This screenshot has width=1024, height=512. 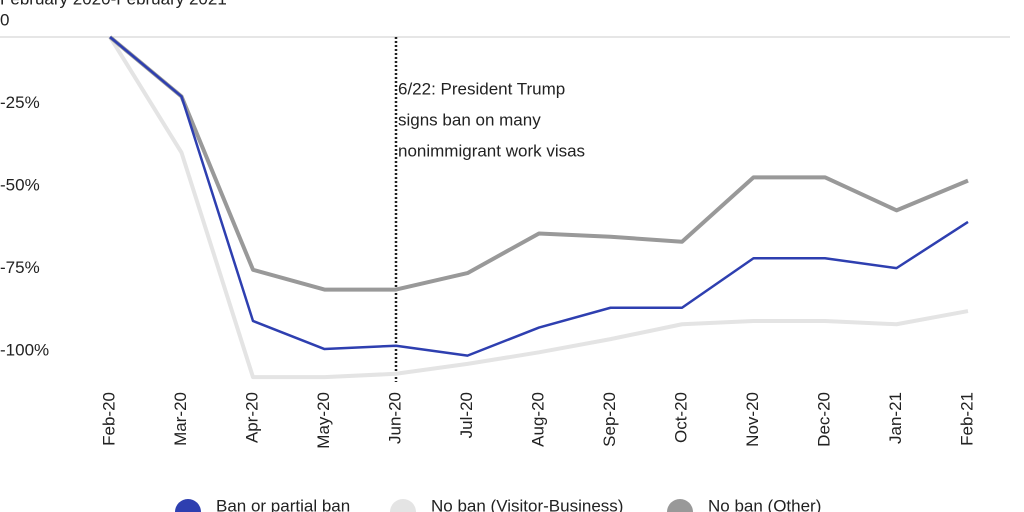 I want to click on x-tick-label: Jun-20, so click(x=394, y=418).